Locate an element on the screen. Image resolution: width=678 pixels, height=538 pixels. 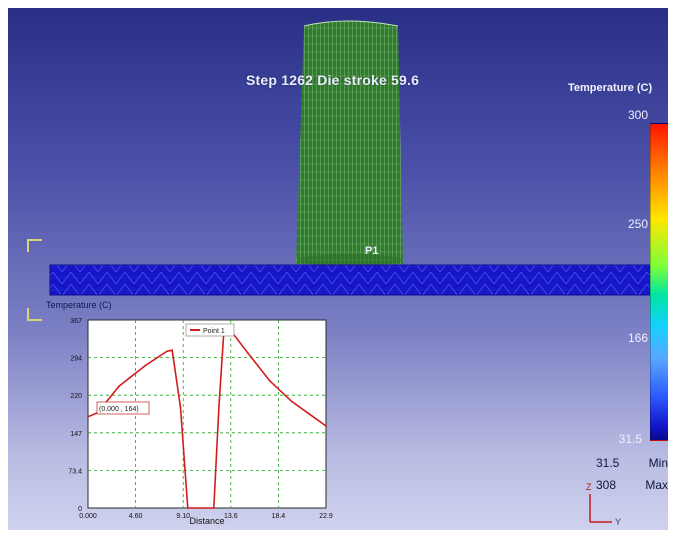
billet-cylinder is located at coordinates (349, 143).